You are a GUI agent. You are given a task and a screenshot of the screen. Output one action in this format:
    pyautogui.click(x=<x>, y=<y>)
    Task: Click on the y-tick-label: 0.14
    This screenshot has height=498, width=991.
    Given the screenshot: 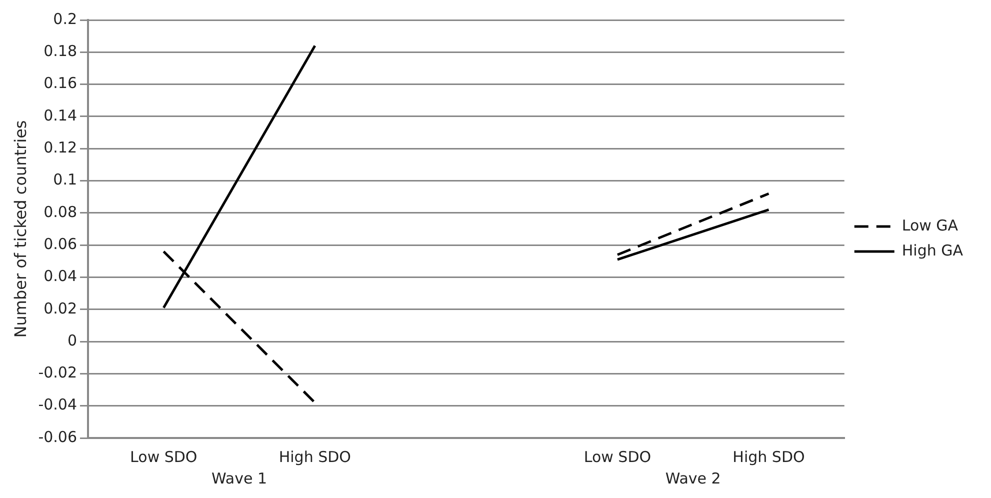 What is the action you would take?
    pyautogui.click(x=61, y=115)
    